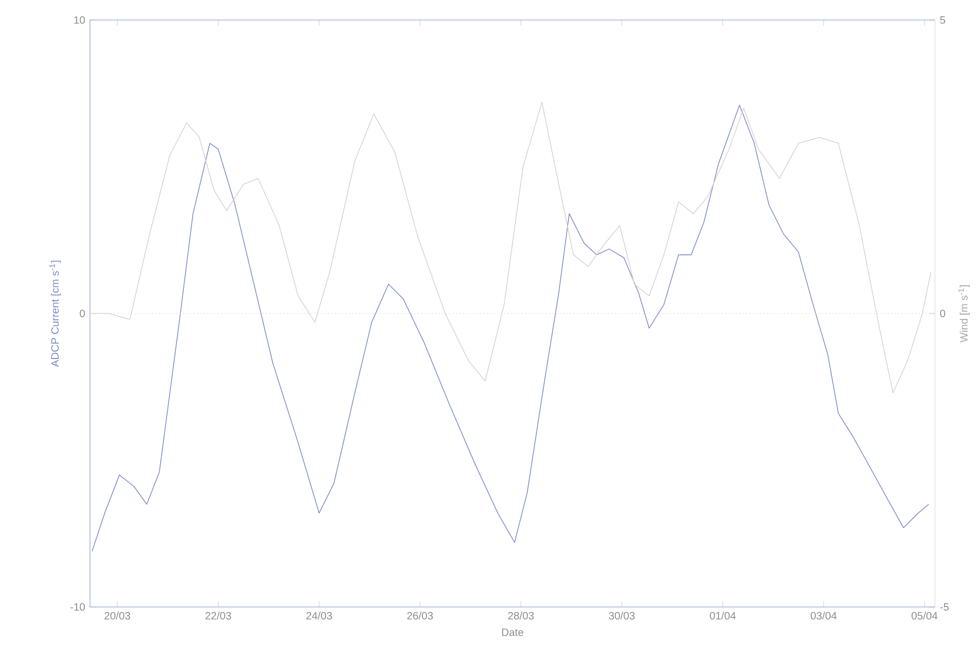  What do you see at coordinates (218, 616) in the screenshot?
I see `x-tick-label: 22/03` at bounding box center [218, 616].